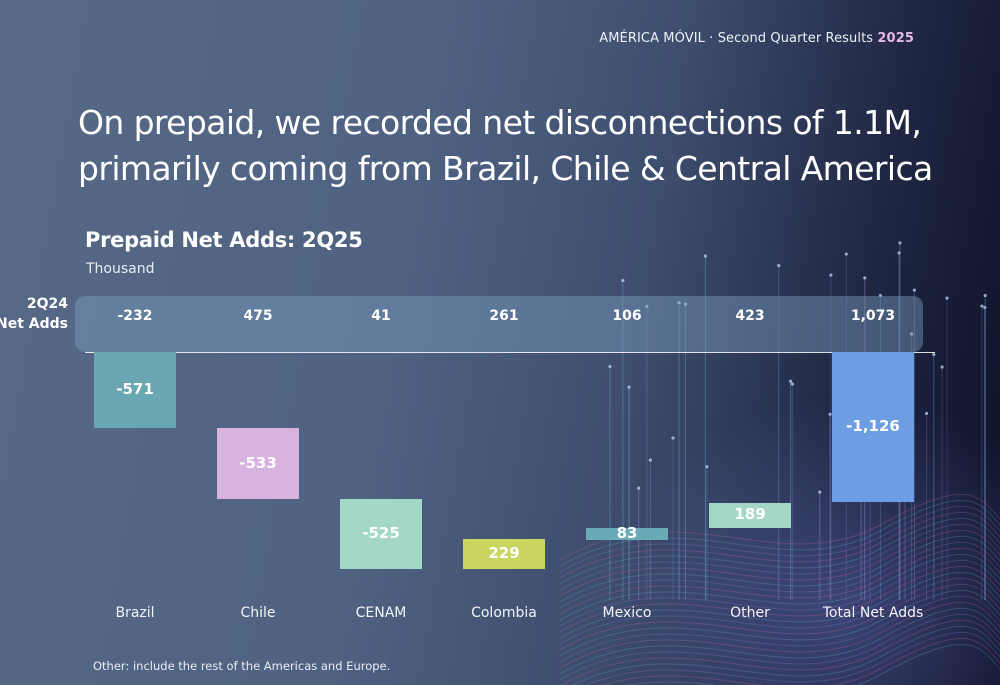  I want to click on bar-value-label: -1,126, so click(873, 426).